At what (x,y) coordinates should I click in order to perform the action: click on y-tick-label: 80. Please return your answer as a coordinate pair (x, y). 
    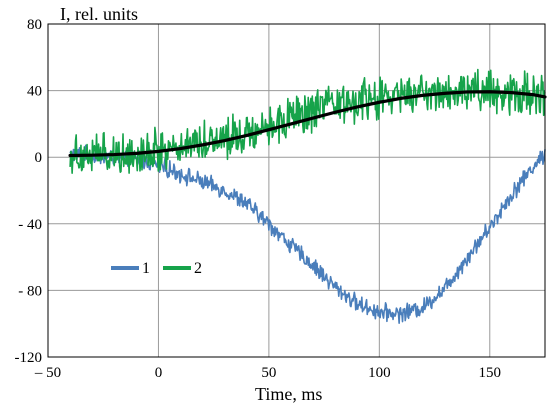
    Looking at the image, I should click on (34, 25).